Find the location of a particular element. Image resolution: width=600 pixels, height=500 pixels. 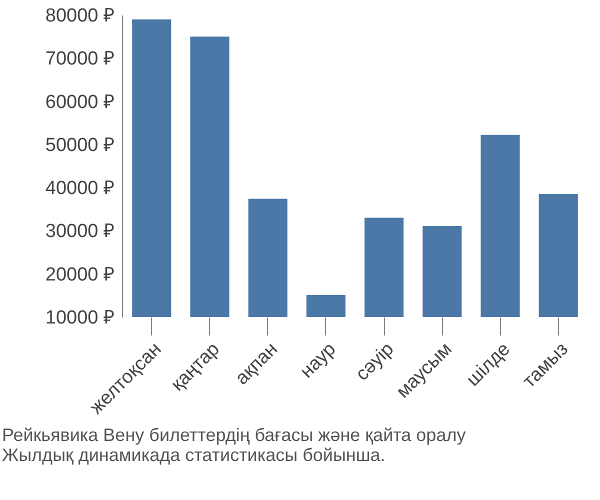

y-tick-label: 30000 ₽ is located at coordinates (79, 231).